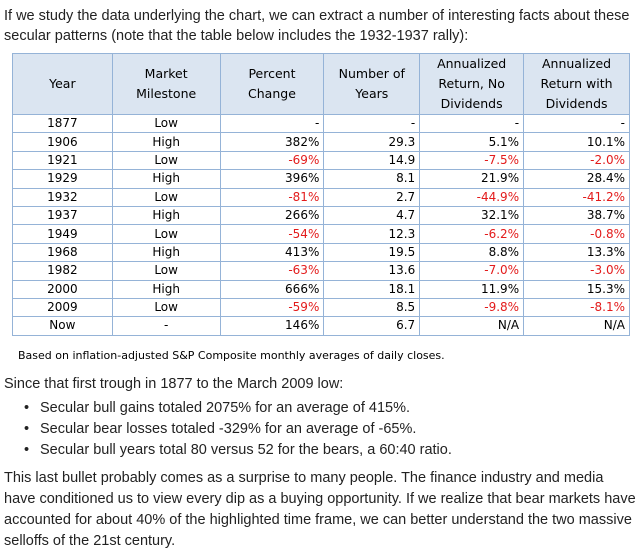 This screenshot has height=558, width=640. I want to click on cell-number-of-years: 18.1, so click(372, 289).